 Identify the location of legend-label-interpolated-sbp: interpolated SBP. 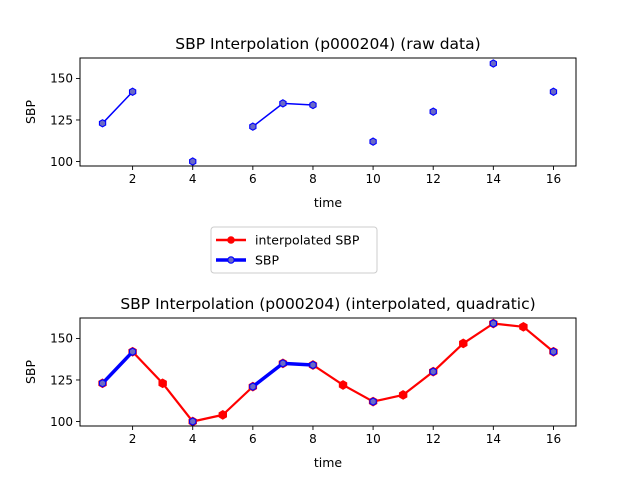
(307, 240).